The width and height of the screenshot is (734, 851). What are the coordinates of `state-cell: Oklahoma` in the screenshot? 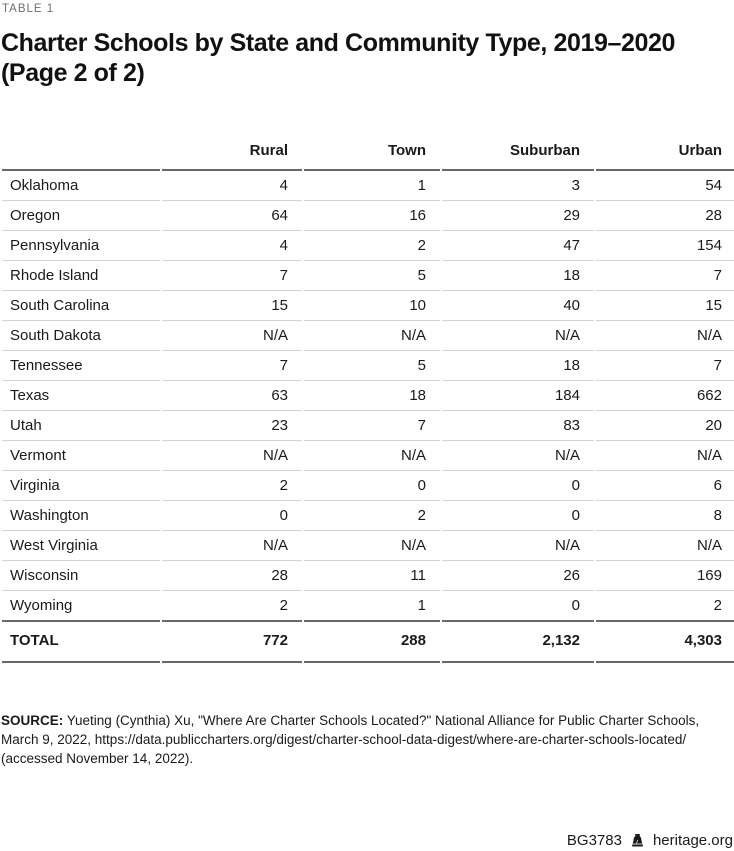 It's located at (81, 186).